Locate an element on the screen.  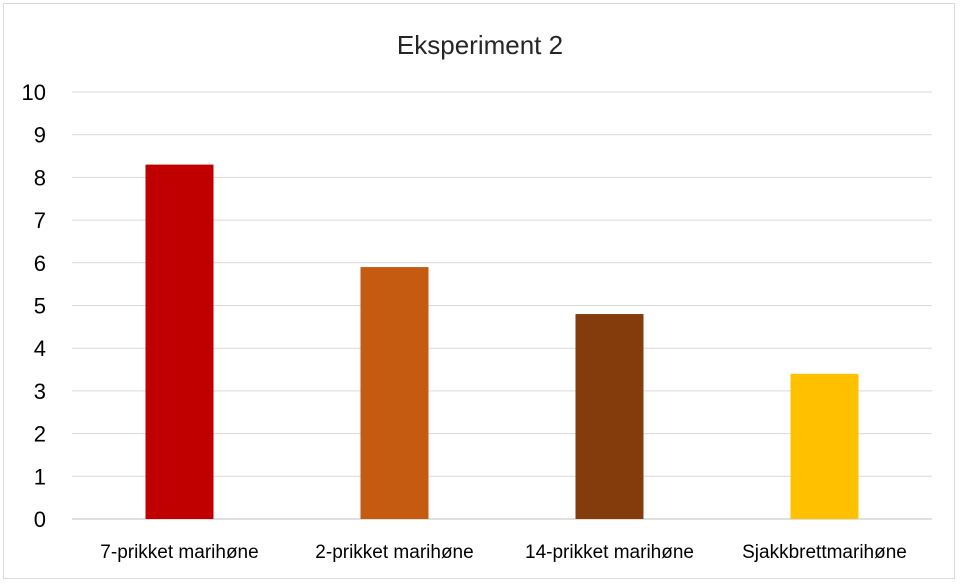
y-tick-label: 0 is located at coordinates (40, 519).